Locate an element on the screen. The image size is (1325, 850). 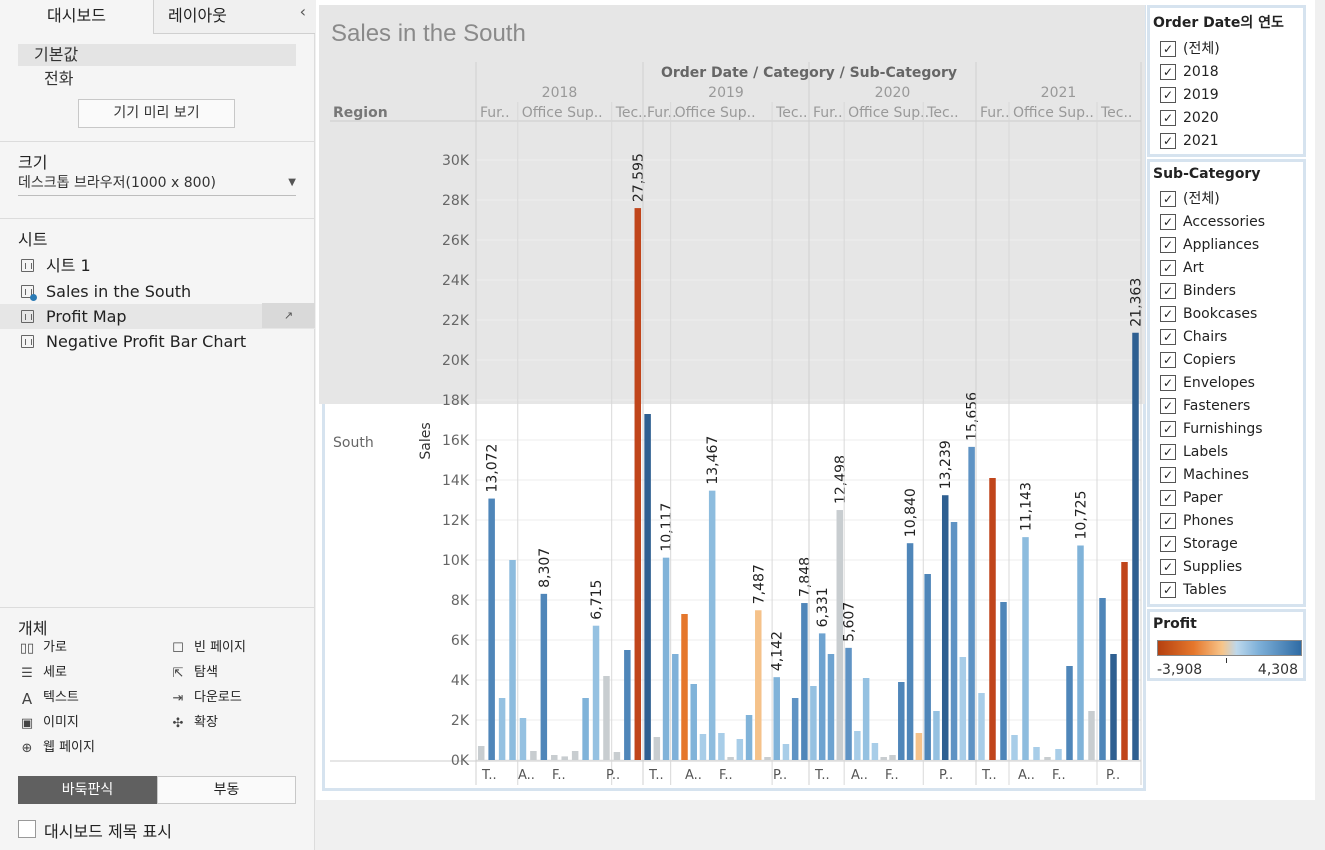
tab-dashboard: 대시보드 is located at coordinates (76, 17).